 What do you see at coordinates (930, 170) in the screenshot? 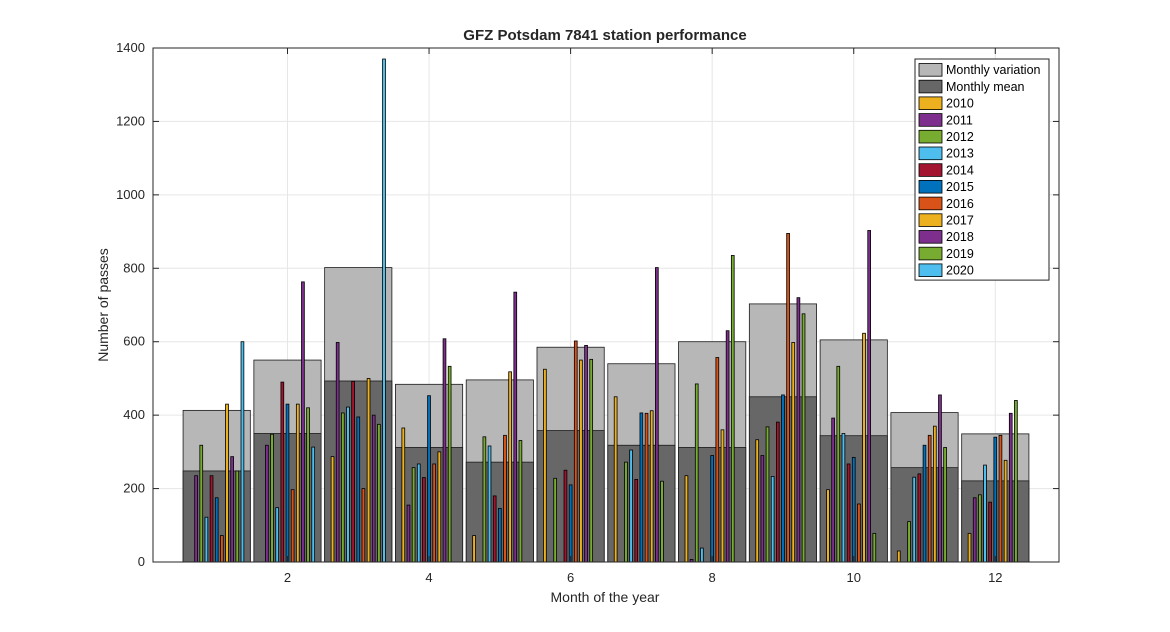
I see `legend-swatch-2014` at bounding box center [930, 170].